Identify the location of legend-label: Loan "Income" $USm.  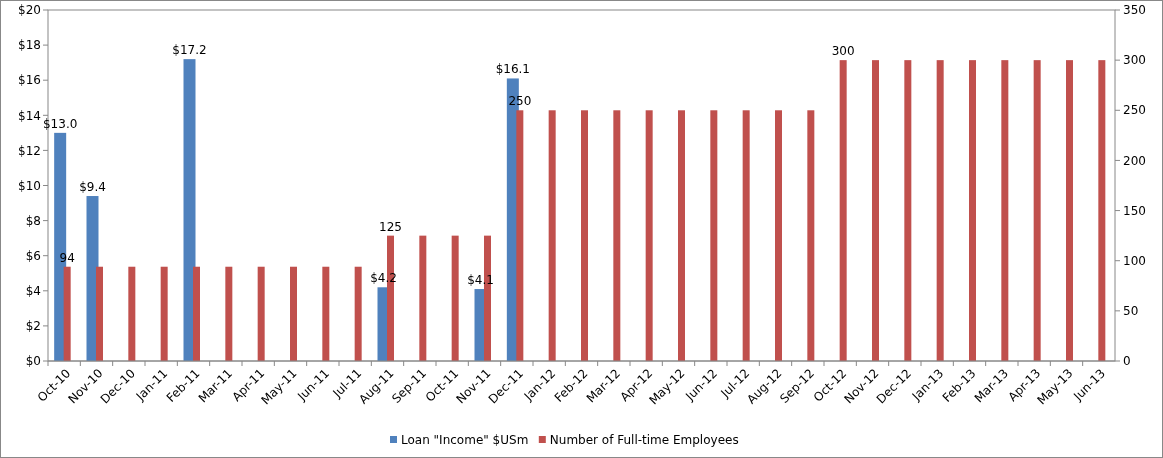
(465, 440).